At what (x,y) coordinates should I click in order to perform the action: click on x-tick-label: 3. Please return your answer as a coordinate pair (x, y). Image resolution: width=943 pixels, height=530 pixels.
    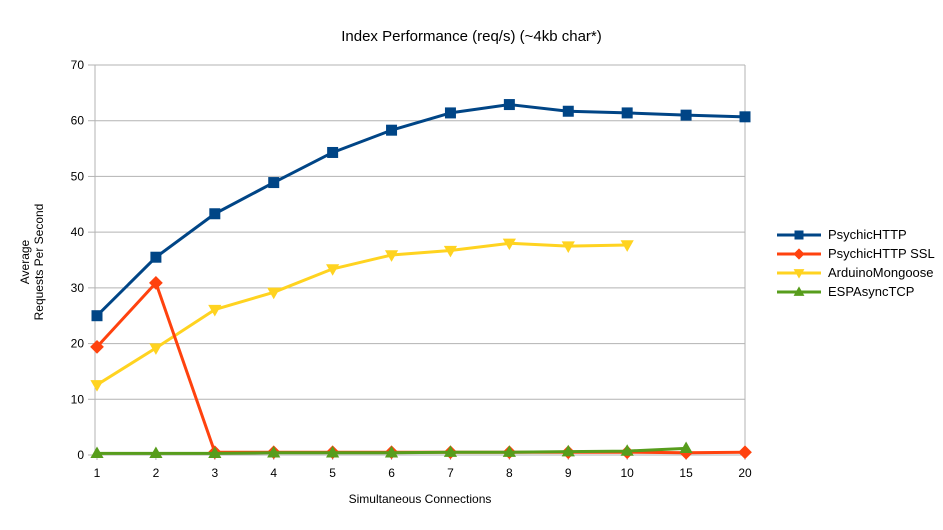
    Looking at the image, I should click on (214, 473).